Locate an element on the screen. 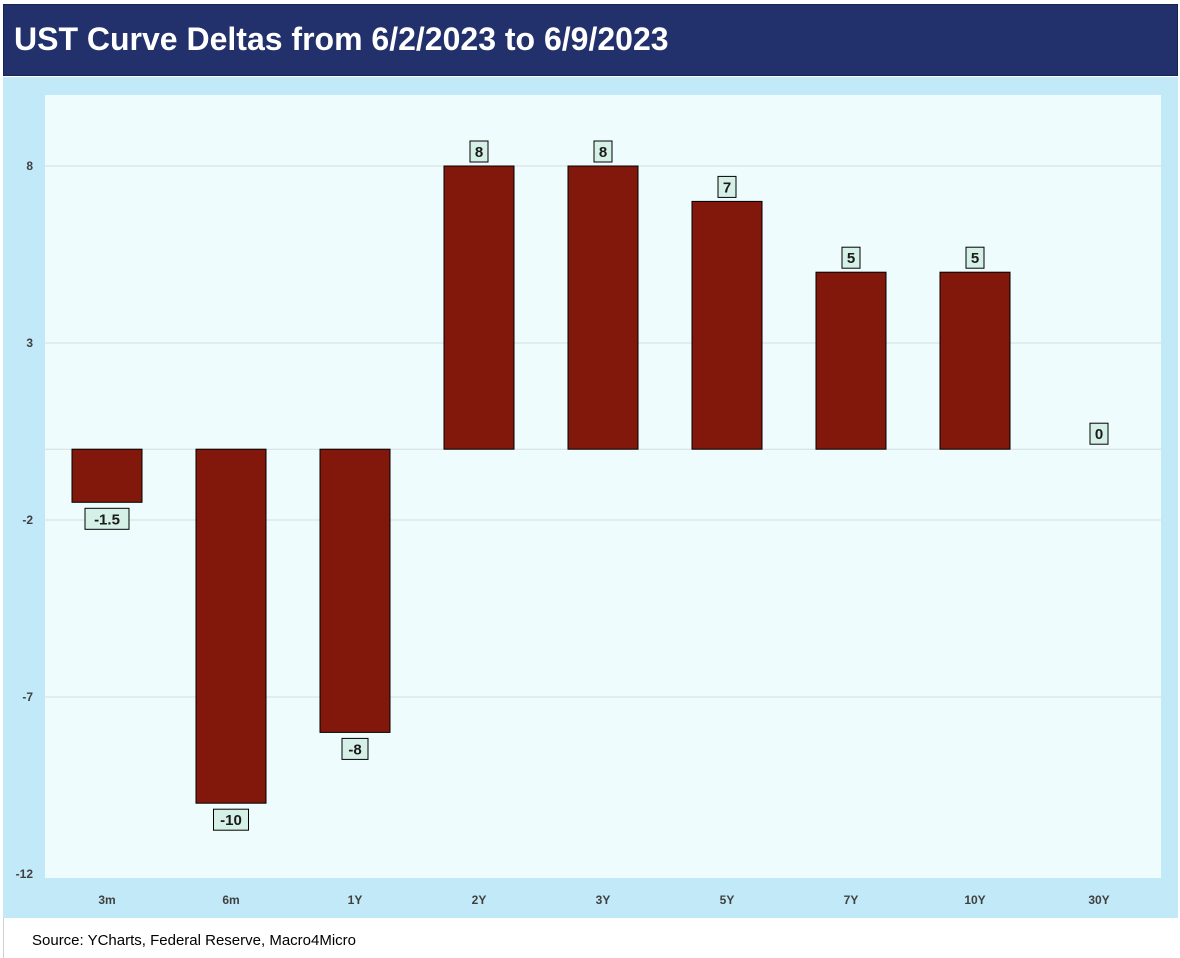 This screenshot has width=1180, height=958. x-tick-label: 1Y is located at coordinates (355, 900).